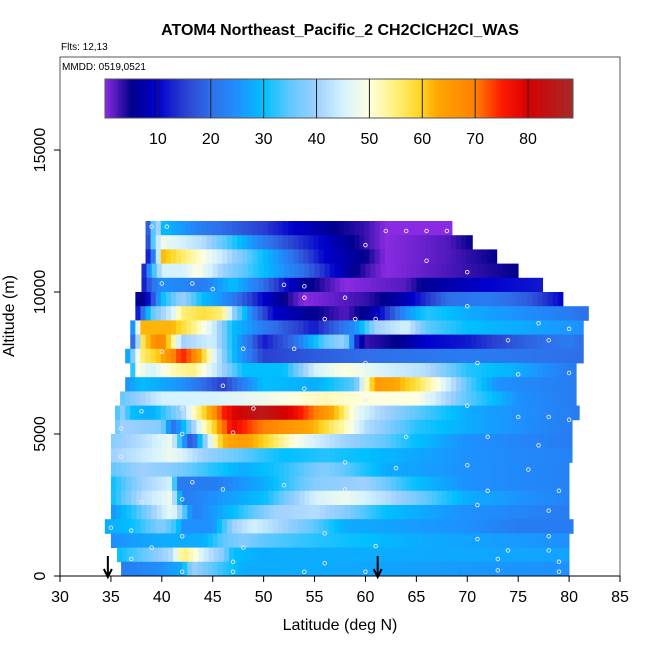  What do you see at coordinates (339, 98) in the screenshot?
I see `colorbar-frame` at bounding box center [339, 98].